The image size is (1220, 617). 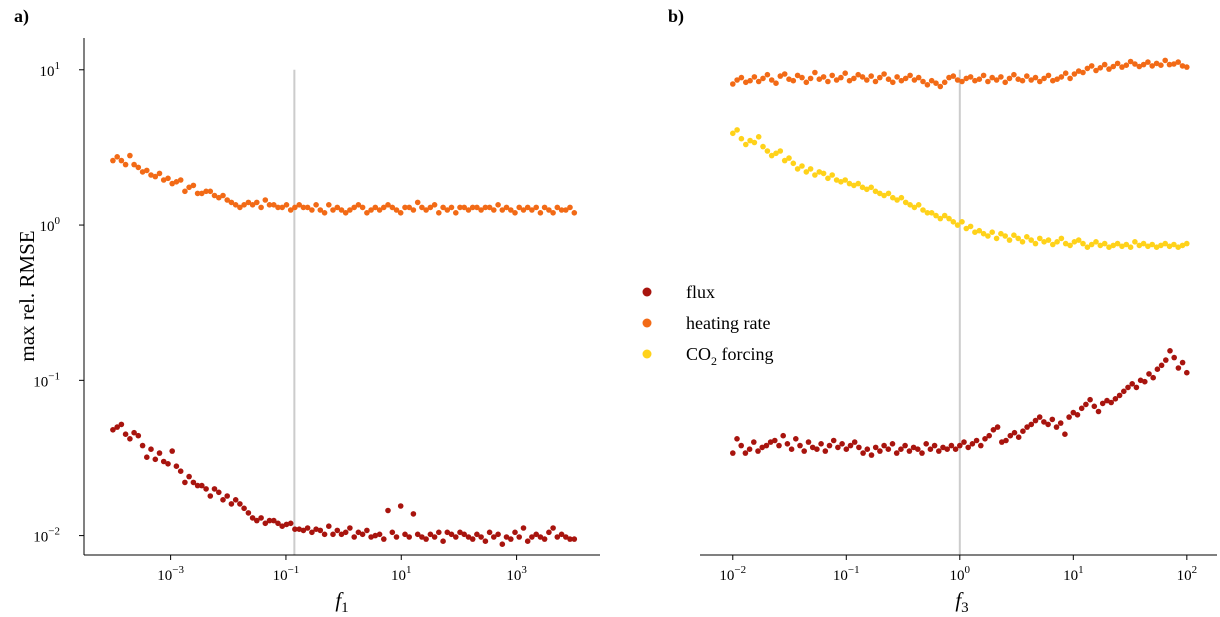 I want to click on legend-label-flux: flux, so click(x=700, y=292).